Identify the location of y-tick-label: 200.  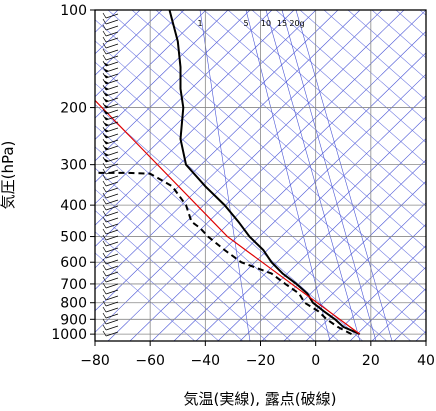
(73, 109).